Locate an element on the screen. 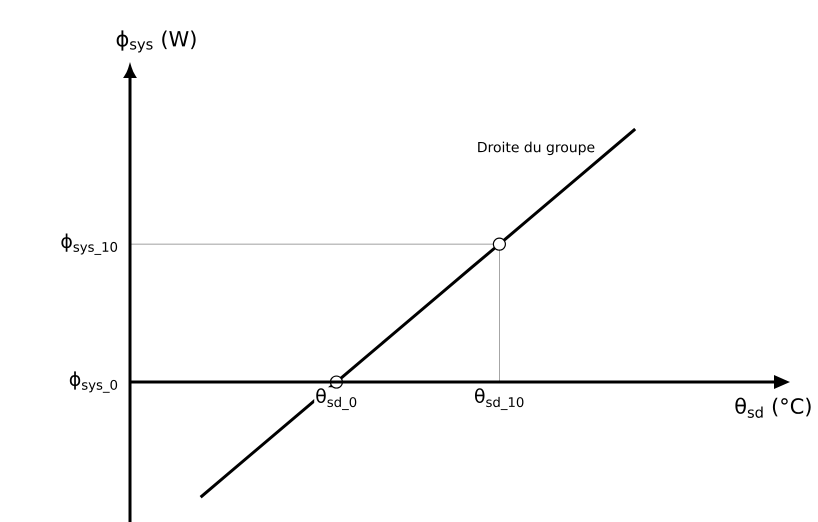 This screenshot has width=818, height=522. x-tick-label: θ$_{sd_10}$ is located at coordinates (499, 399).